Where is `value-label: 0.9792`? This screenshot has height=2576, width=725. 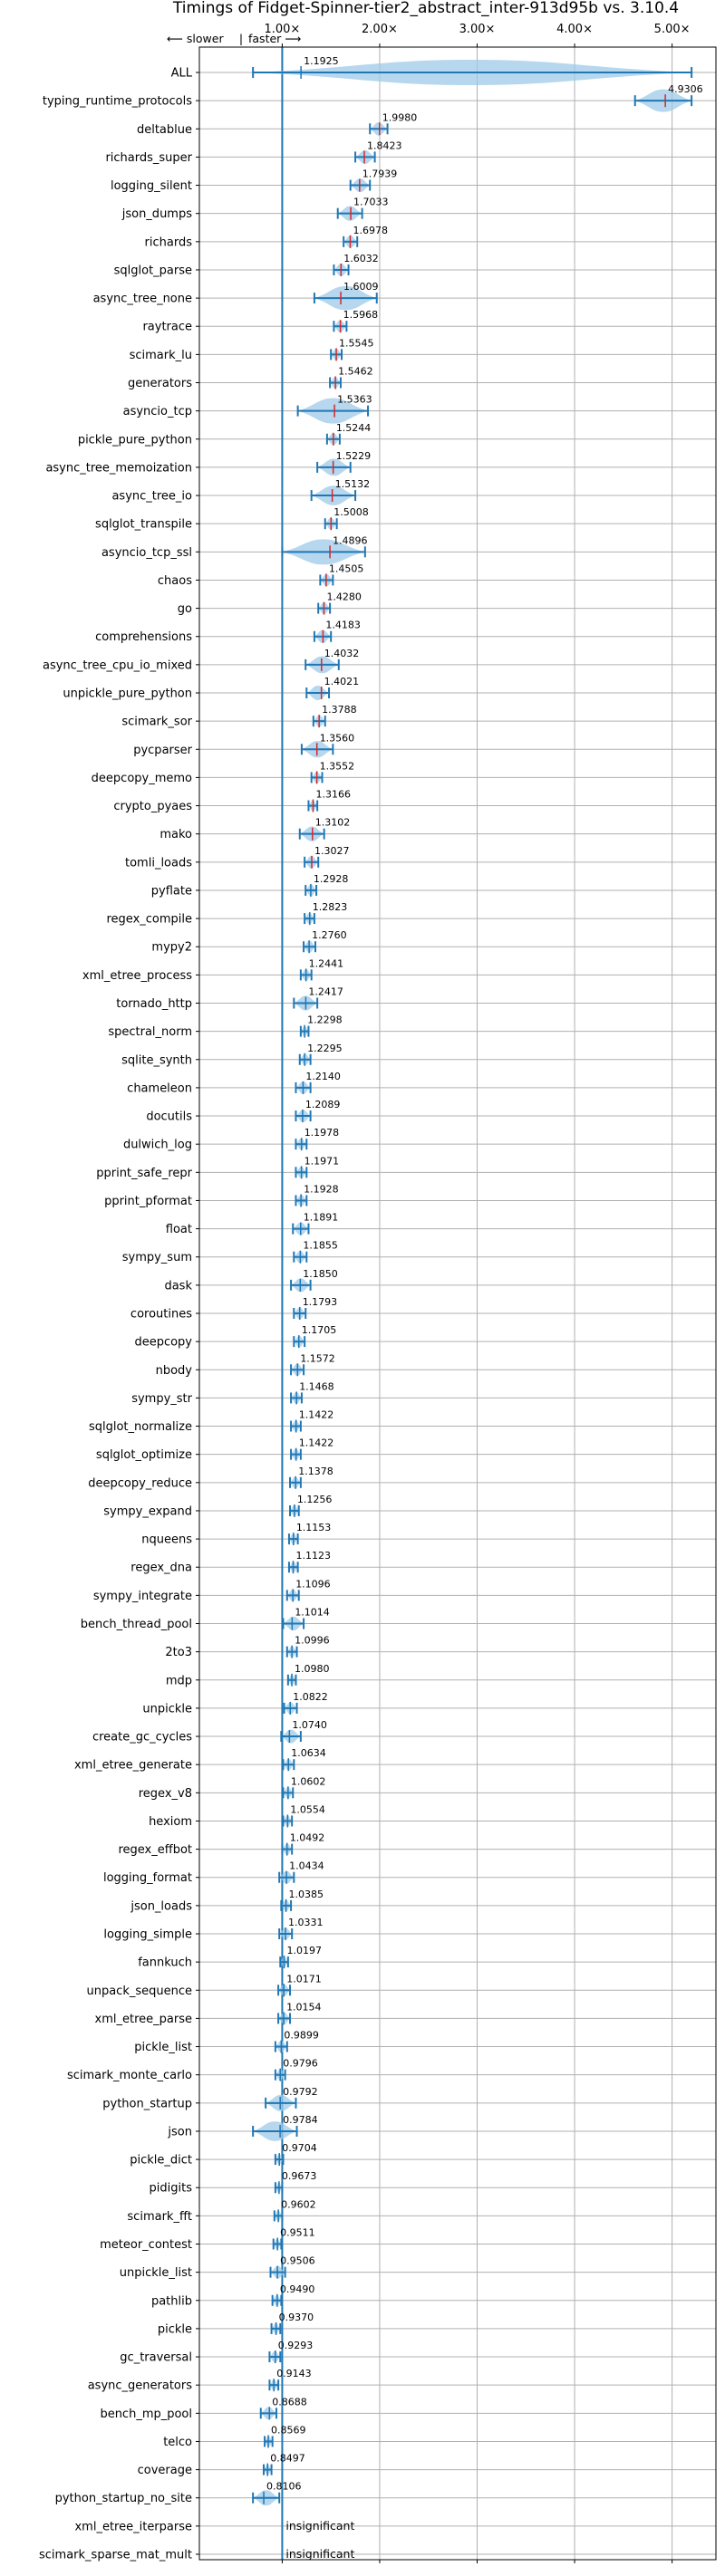
value-label: 0.9792 is located at coordinates (300, 2092).